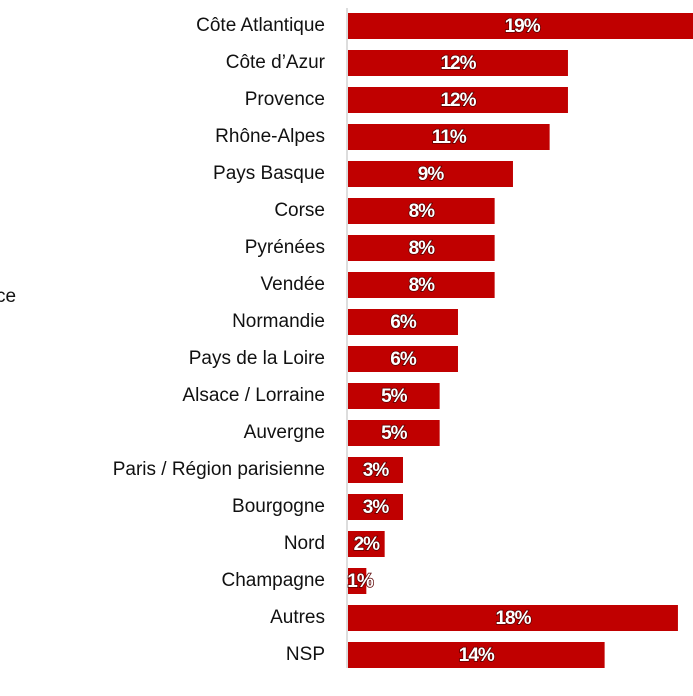 The width and height of the screenshot is (693, 696). I want to click on annotation: ce, so click(8, 296).